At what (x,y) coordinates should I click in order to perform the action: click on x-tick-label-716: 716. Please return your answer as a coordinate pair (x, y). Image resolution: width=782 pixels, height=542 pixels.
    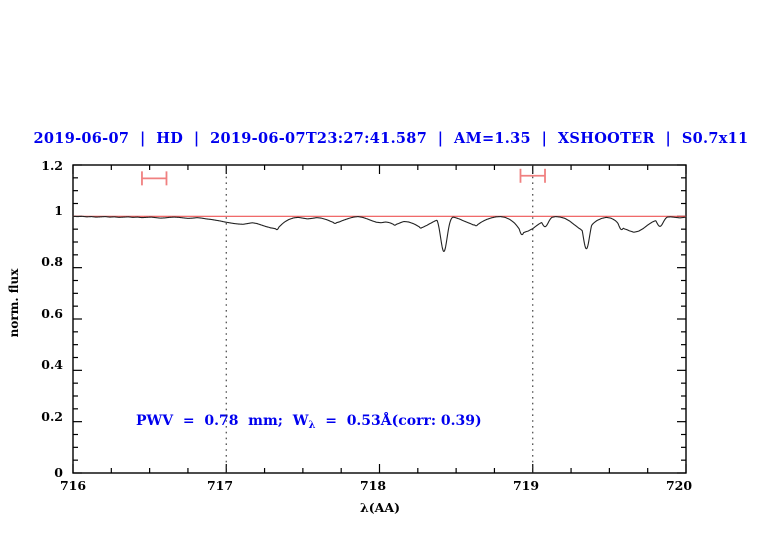
    Looking at the image, I should click on (73, 485).